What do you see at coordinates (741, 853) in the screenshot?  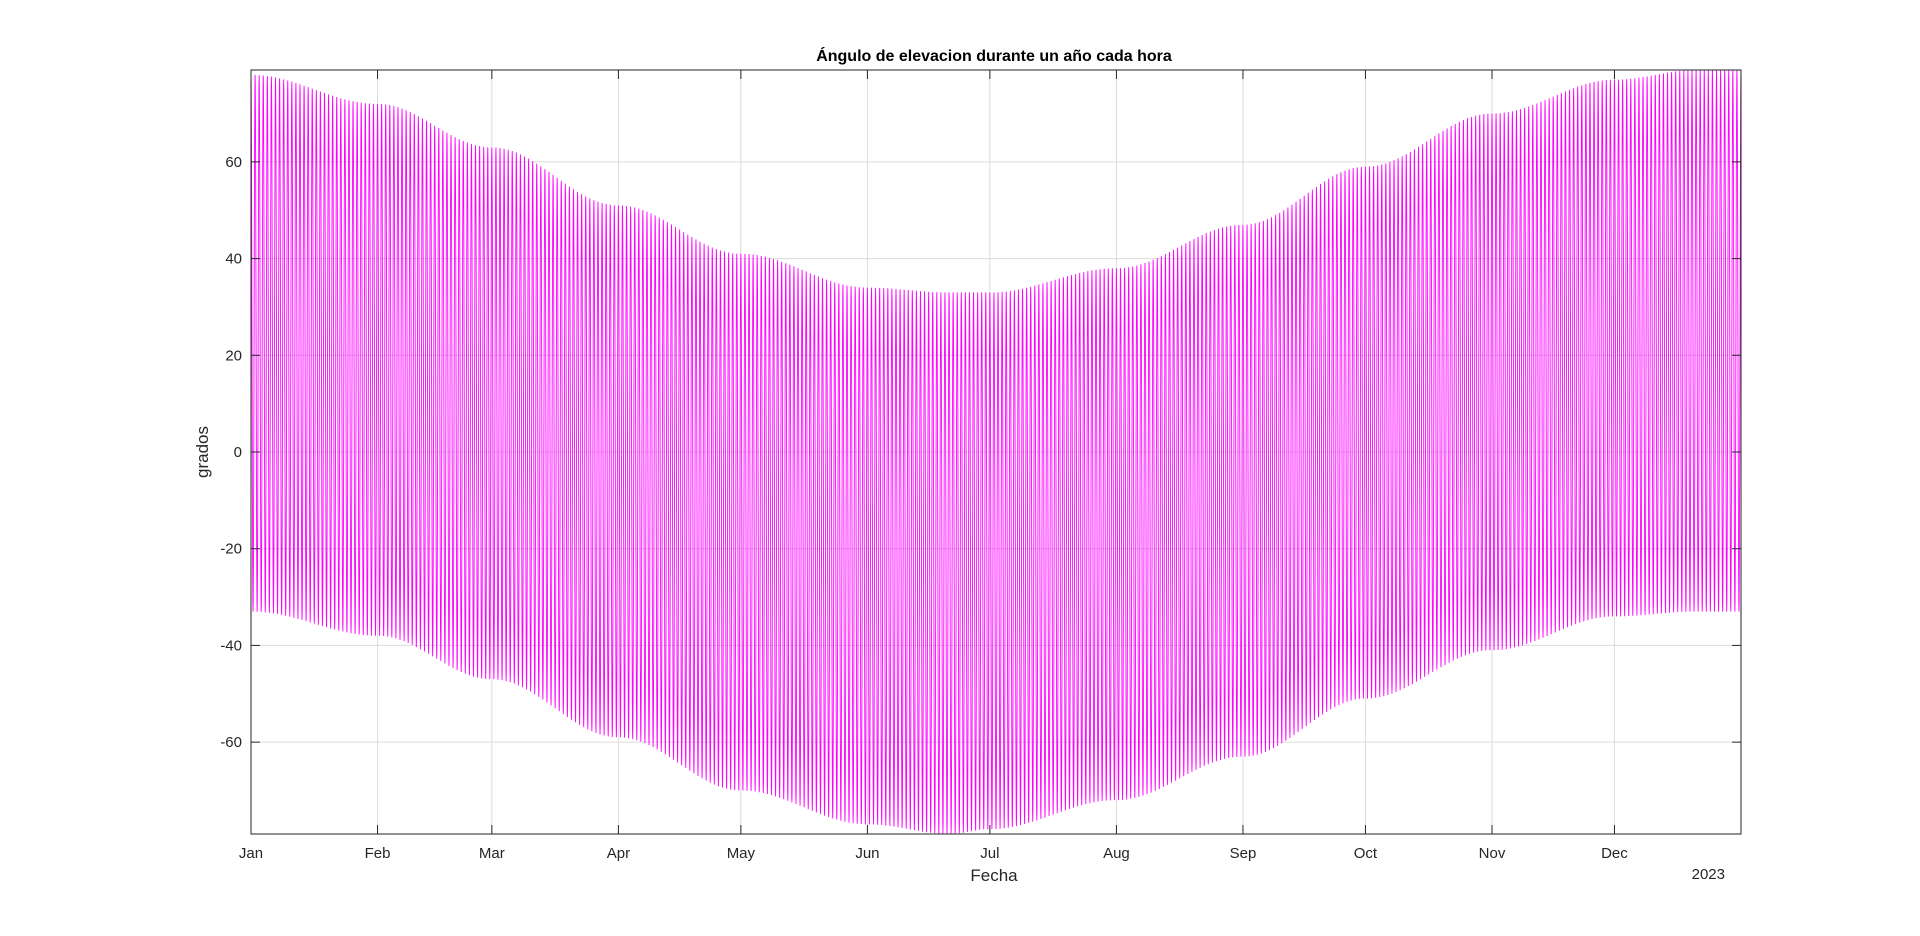 I see `x-tick-label: May` at bounding box center [741, 853].